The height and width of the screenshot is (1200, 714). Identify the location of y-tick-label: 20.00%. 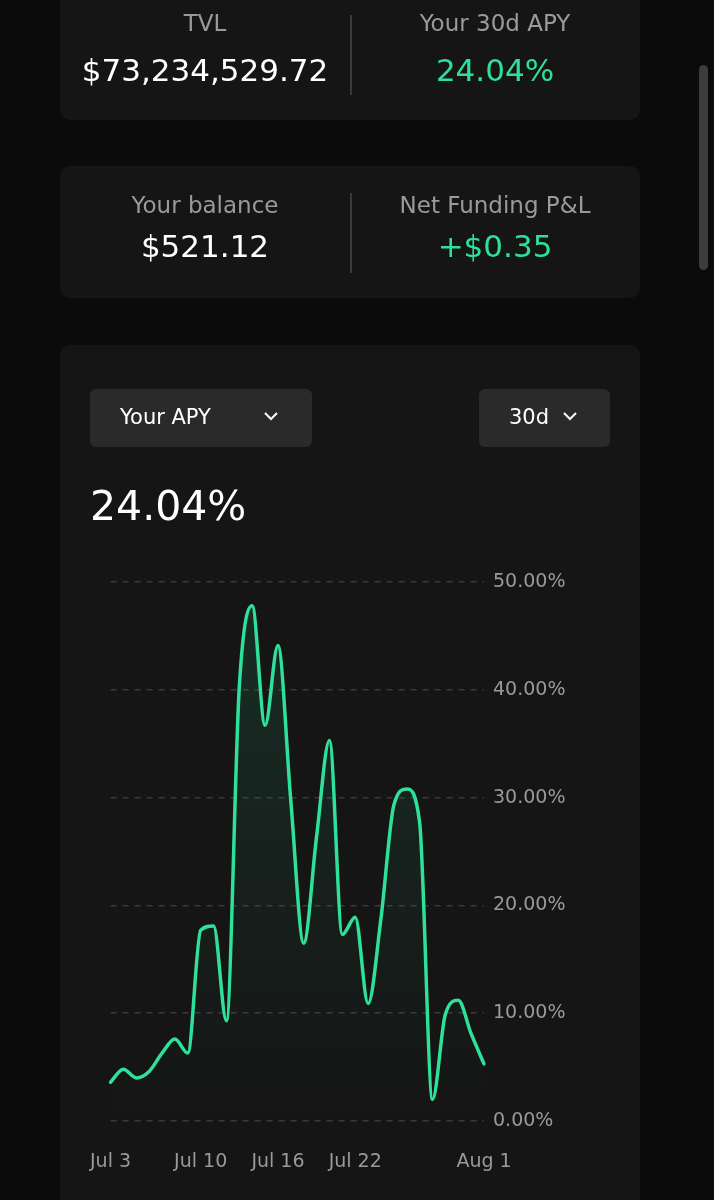
(529, 903).